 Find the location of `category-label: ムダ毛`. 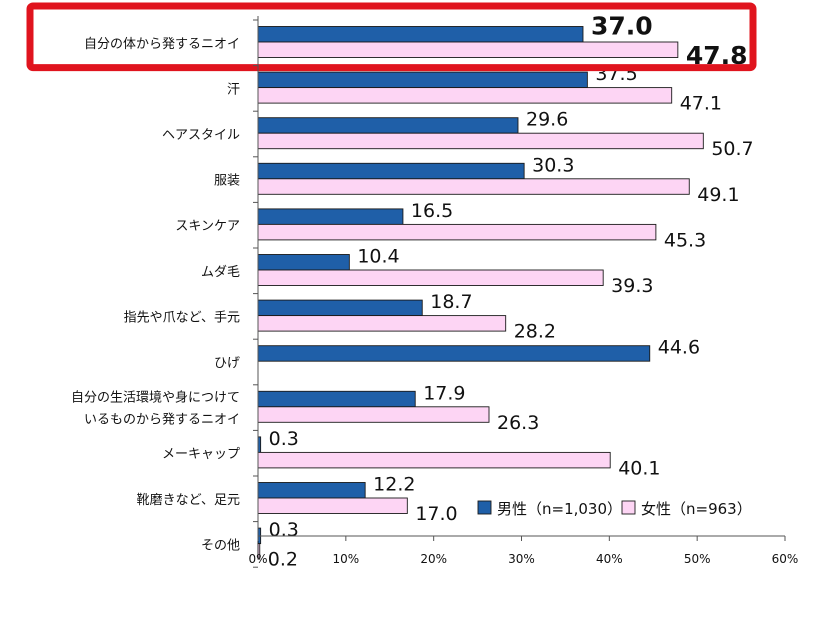

category-label: ムダ毛 is located at coordinates (220, 272).